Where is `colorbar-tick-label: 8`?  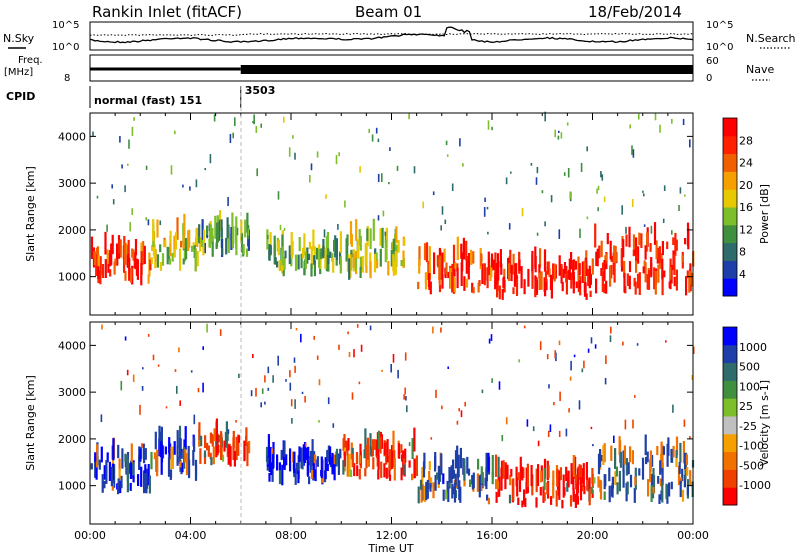
colorbar-tick-label: 8 is located at coordinates (742, 252).